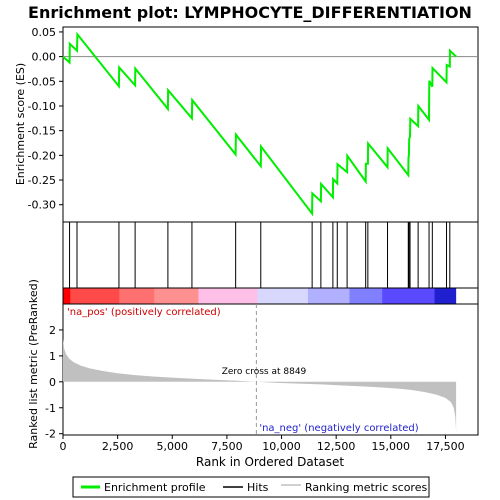 This screenshot has width=500, height=500. What do you see at coordinates (260, 255) in the screenshot?
I see `hits-markers` at bounding box center [260, 255].